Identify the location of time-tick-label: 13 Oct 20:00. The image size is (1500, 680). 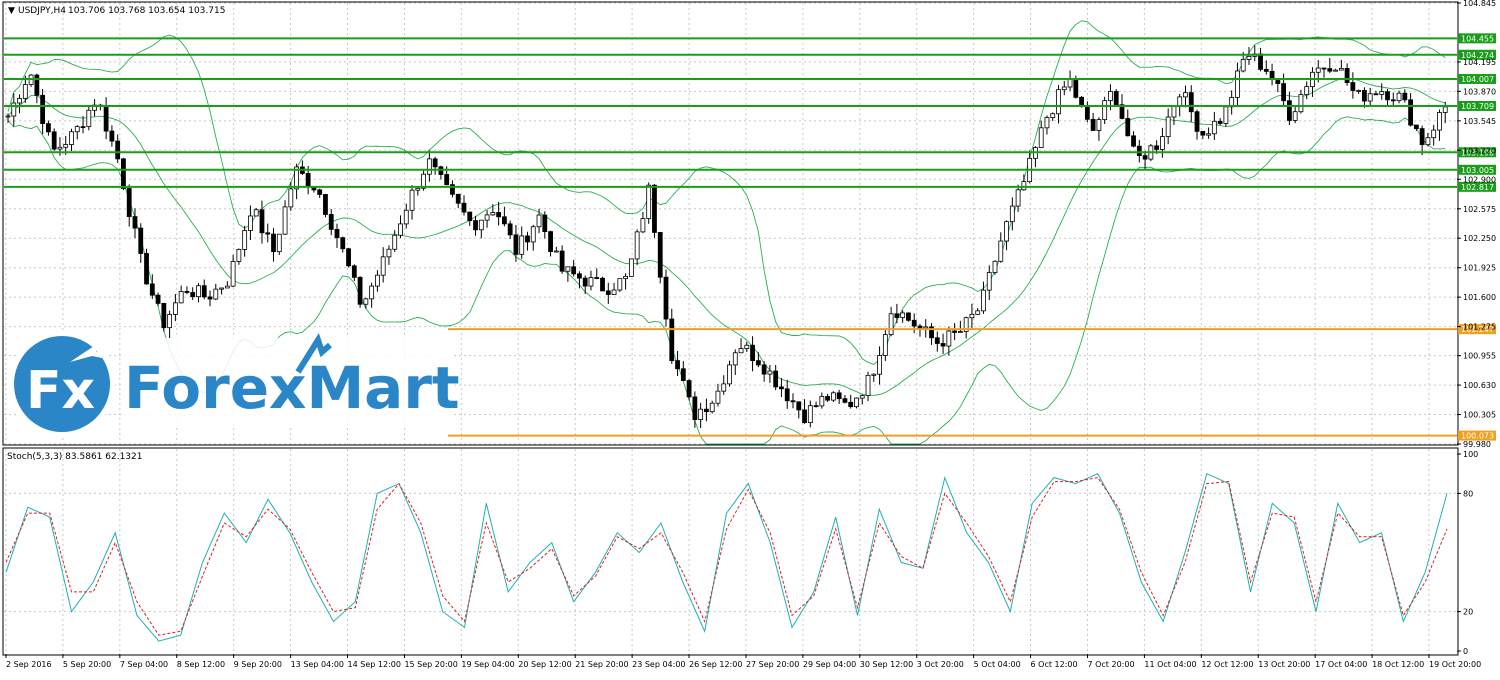
(1284, 664).